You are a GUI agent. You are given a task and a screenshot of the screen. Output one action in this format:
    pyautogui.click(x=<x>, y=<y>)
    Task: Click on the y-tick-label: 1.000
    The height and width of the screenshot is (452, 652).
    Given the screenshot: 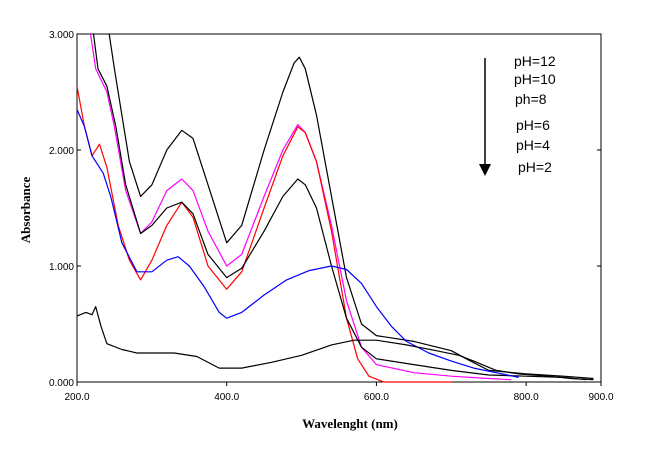 What is the action you would take?
    pyautogui.click(x=61, y=267)
    